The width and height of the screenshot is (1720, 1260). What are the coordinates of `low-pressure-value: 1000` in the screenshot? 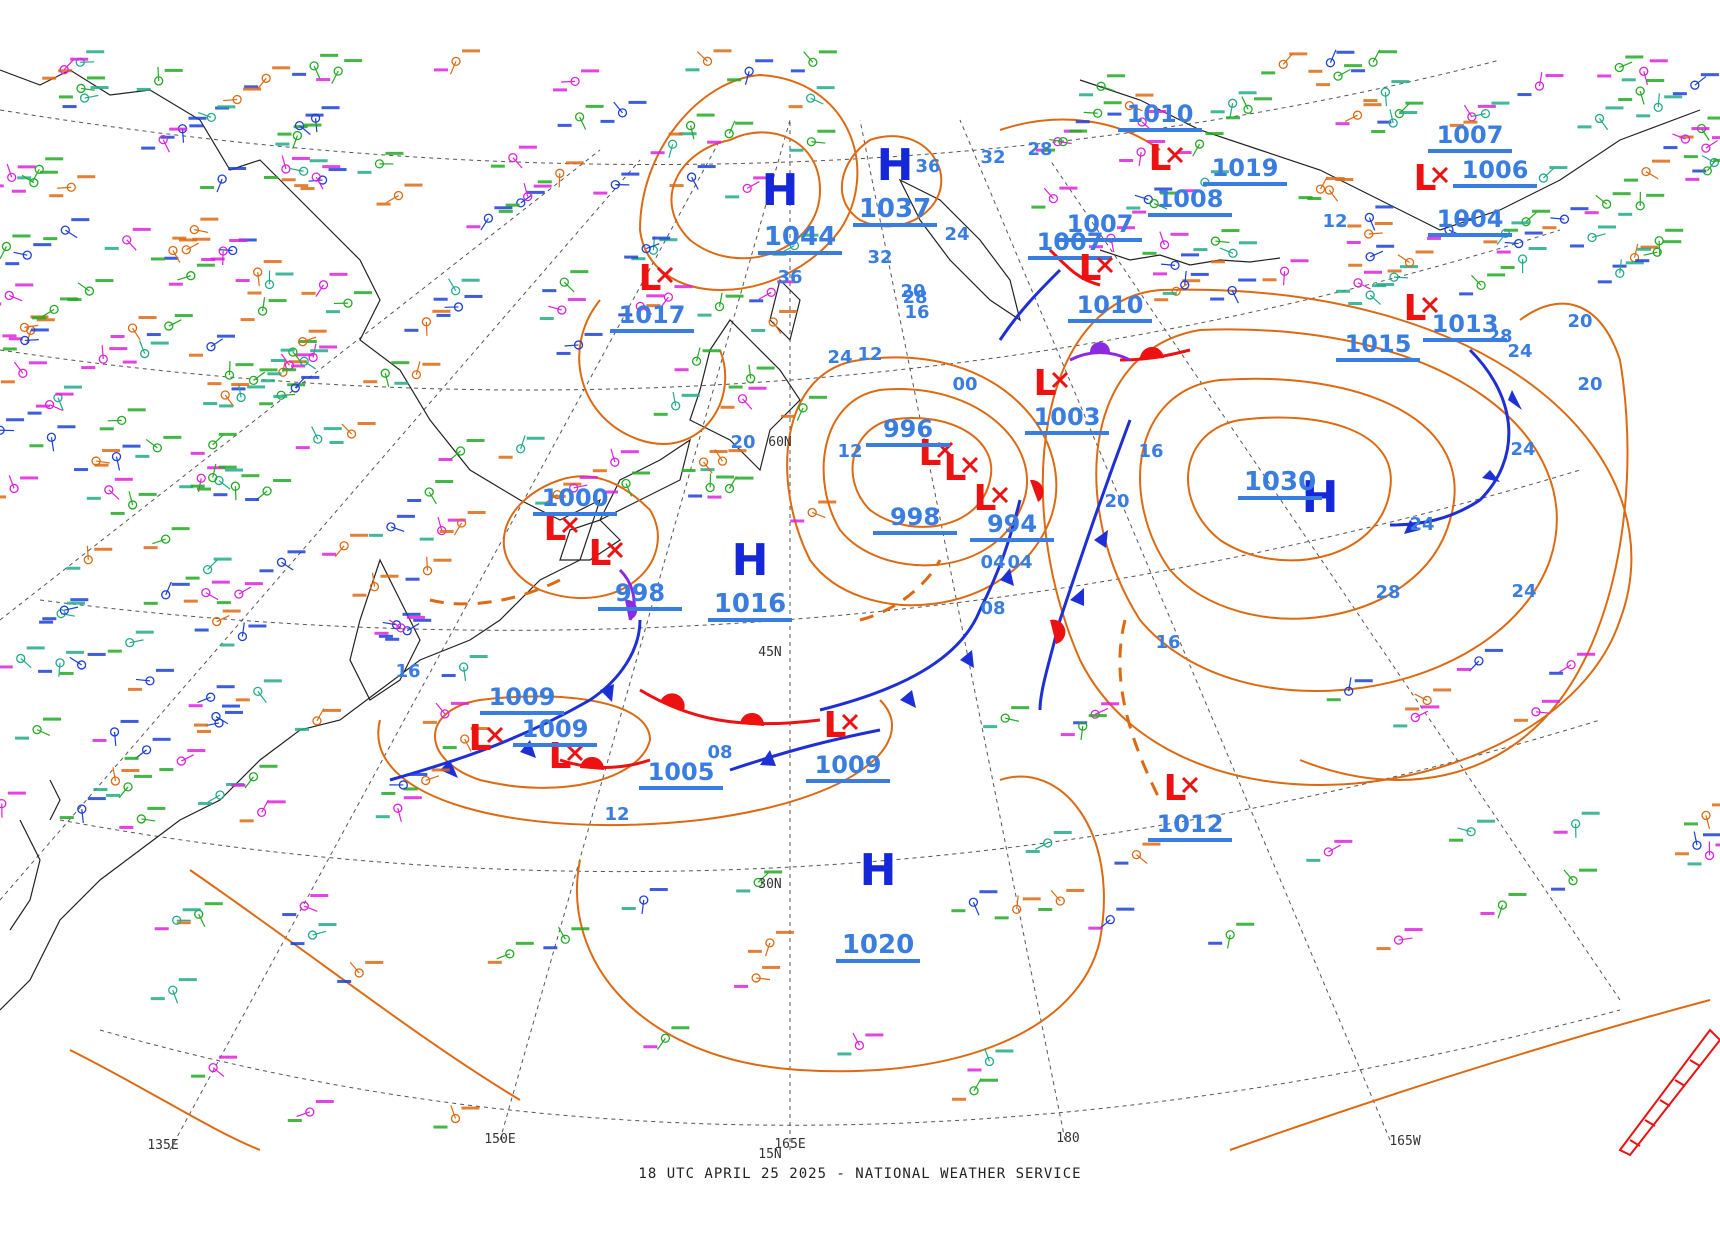 It's located at (575, 498).